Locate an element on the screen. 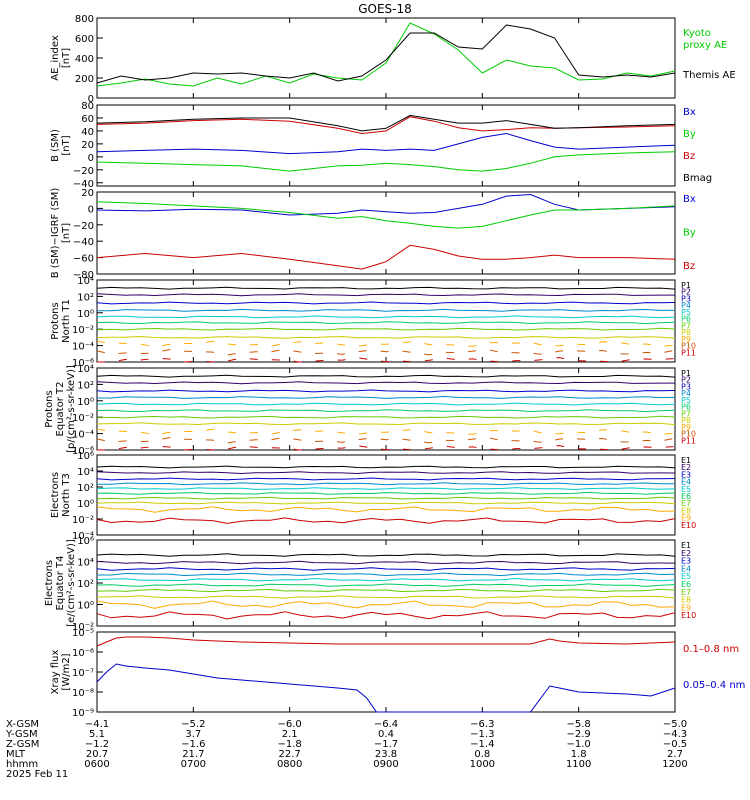 The width and height of the screenshot is (750, 800). x-row-label: Z-GSM is located at coordinates (22, 744).